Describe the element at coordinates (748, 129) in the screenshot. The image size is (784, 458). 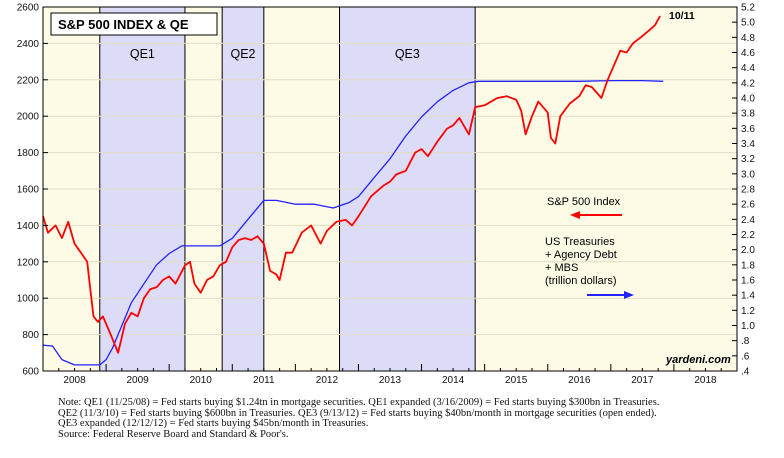
I see `y-right-tick-label: 3.6` at that location.